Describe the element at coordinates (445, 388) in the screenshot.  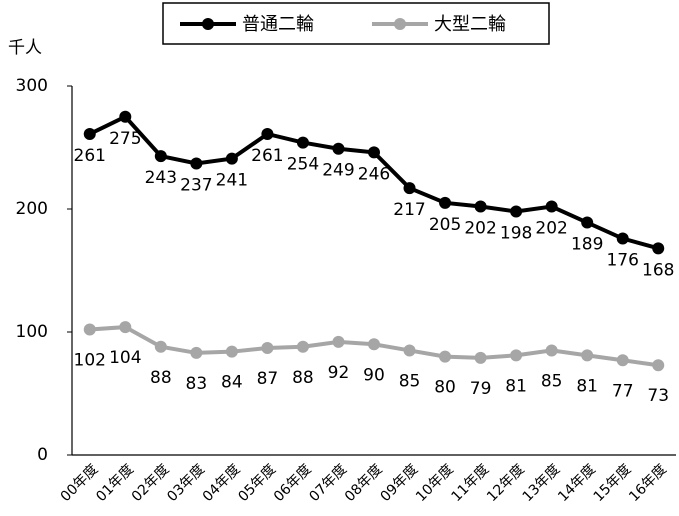
I see `data-label: 80` at that location.